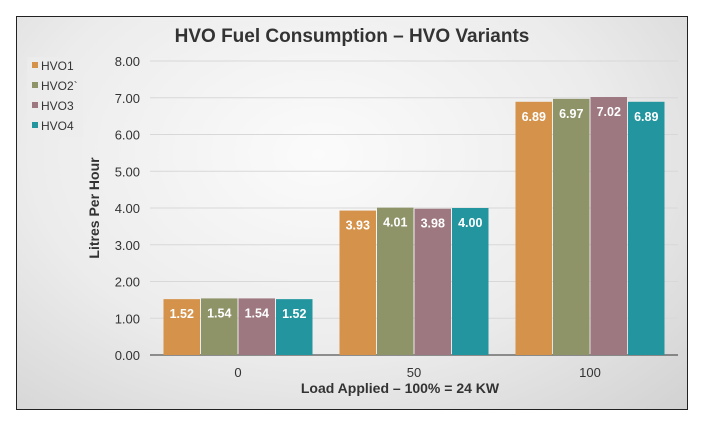  Describe the element at coordinates (609, 112) in the screenshot. I see `data-label: 7.02` at that location.